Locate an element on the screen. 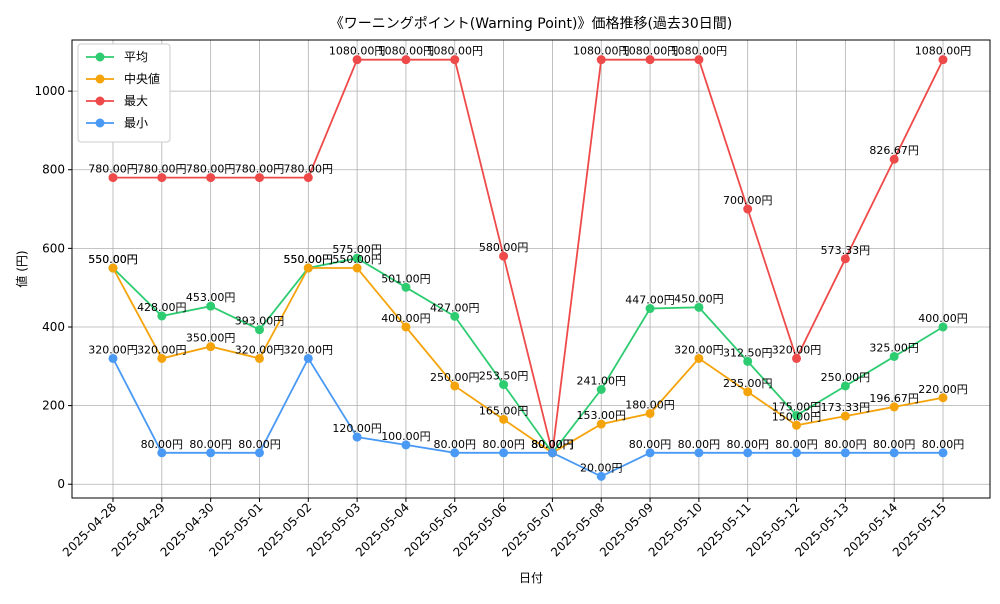  y-tick-label: 200 is located at coordinates (53, 406).